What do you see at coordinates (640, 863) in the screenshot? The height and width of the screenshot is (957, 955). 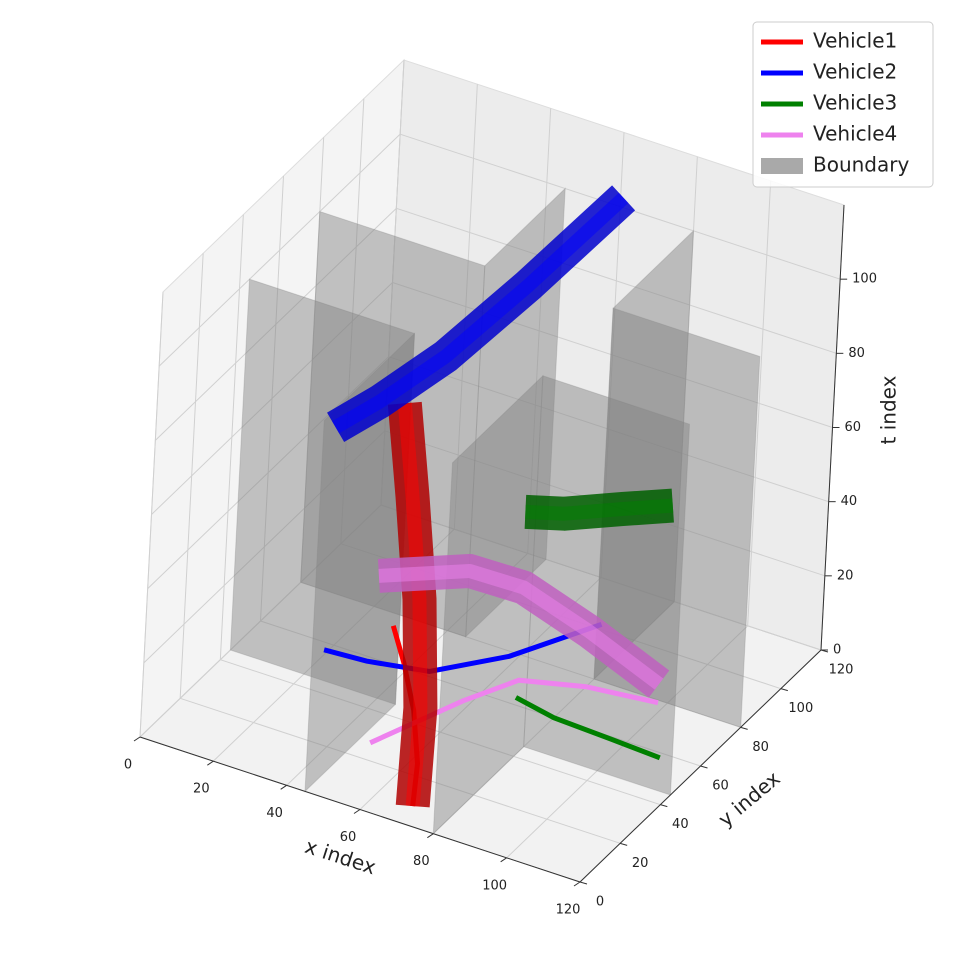 I see `y-tick-label: 20` at bounding box center [640, 863].